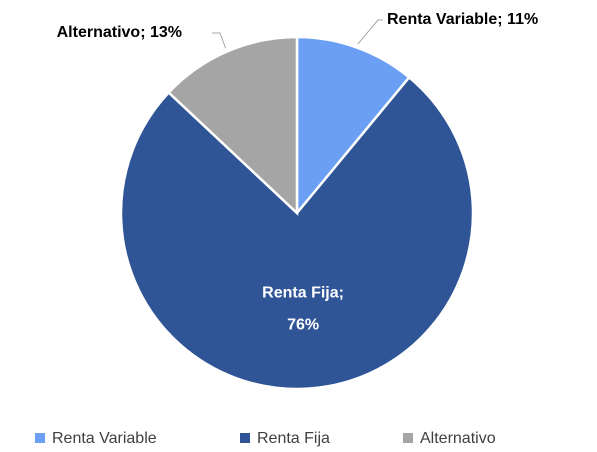 The image size is (597, 452). I want to click on data-label: Renta Variable; 11%, so click(462, 19).